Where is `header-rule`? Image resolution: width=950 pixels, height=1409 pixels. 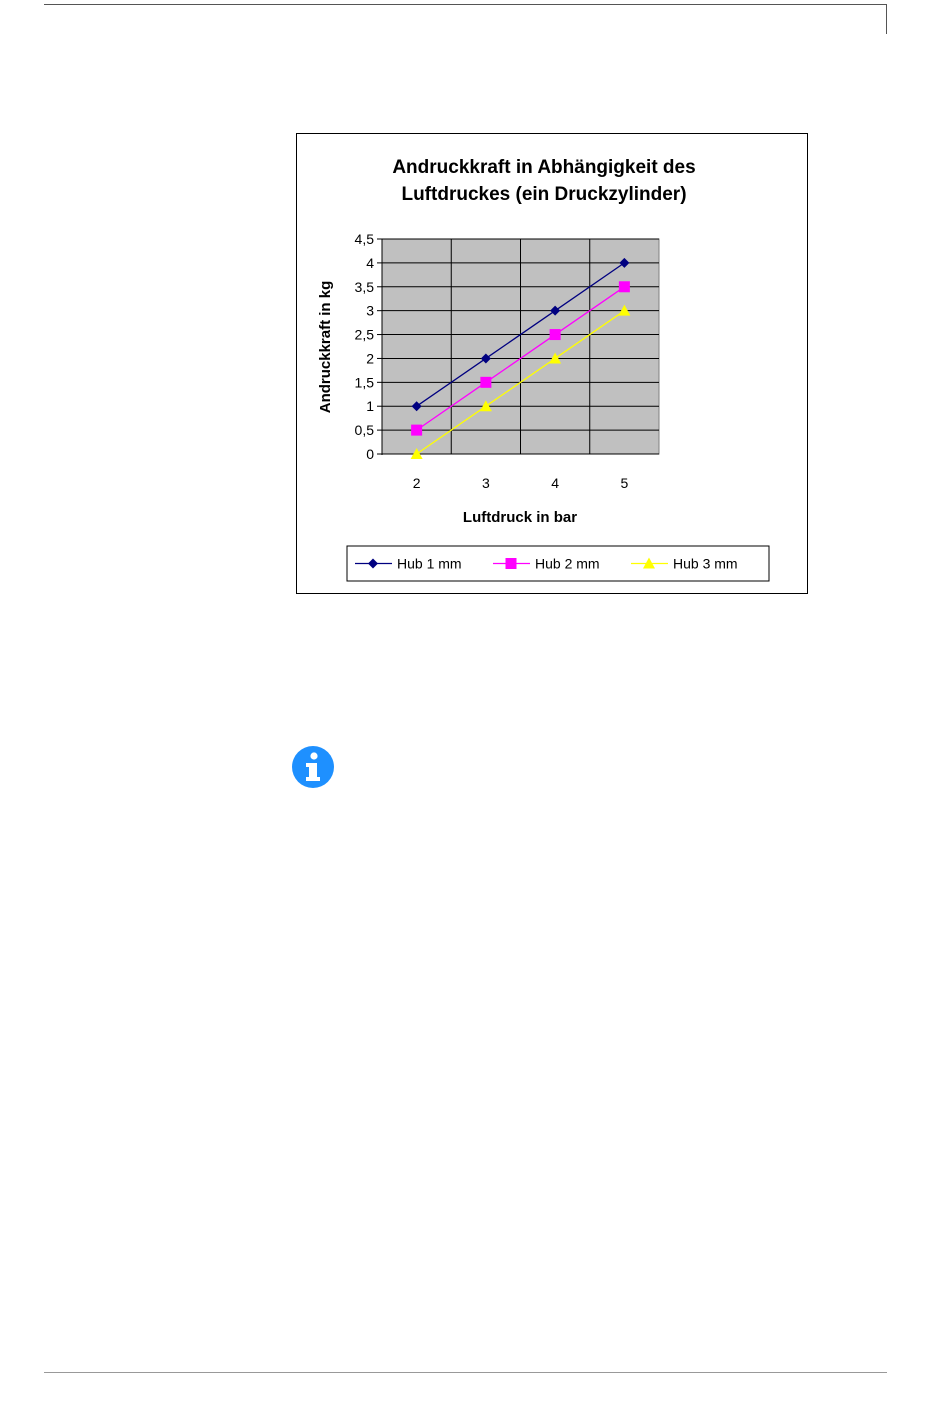
header-rule is located at coordinates (465, 4).